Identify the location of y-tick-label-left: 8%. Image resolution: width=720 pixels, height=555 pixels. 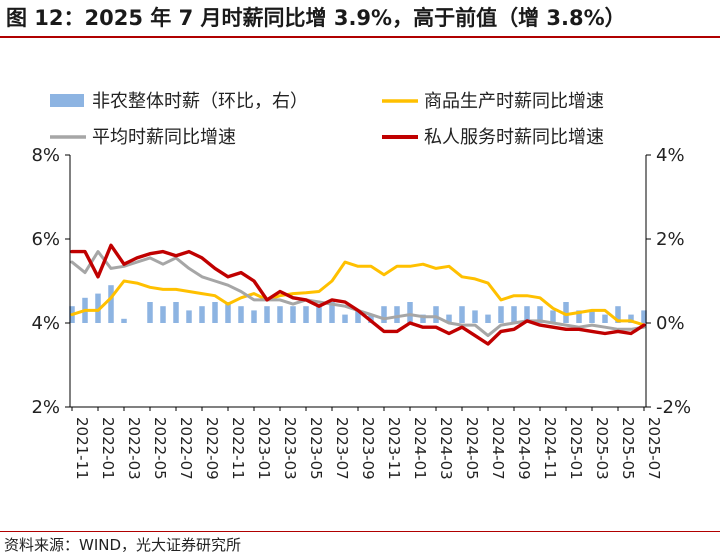
(45, 155).